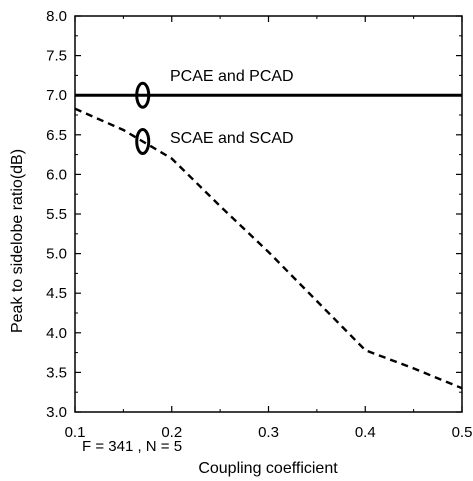 This screenshot has height=481, width=473. What do you see at coordinates (56, 372) in the screenshot?
I see `y-tick-label: 3.5` at bounding box center [56, 372].